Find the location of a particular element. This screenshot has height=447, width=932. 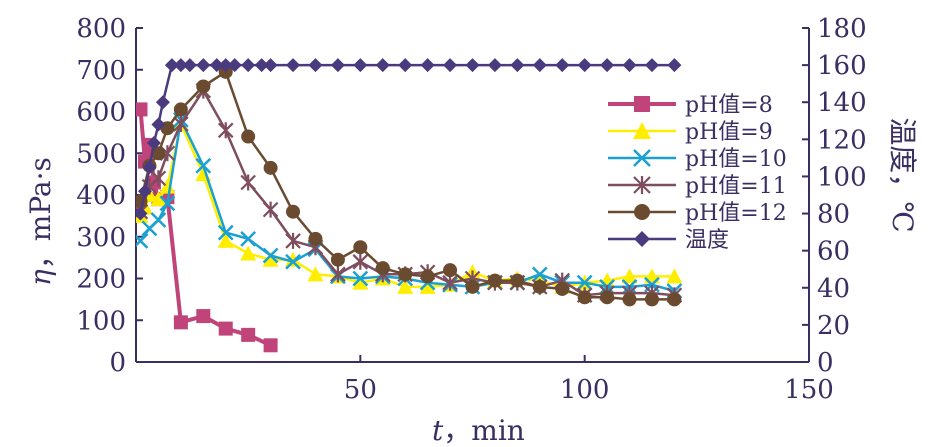

y-axis-left-title: η，mPa·s is located at coordinates (40, 221).